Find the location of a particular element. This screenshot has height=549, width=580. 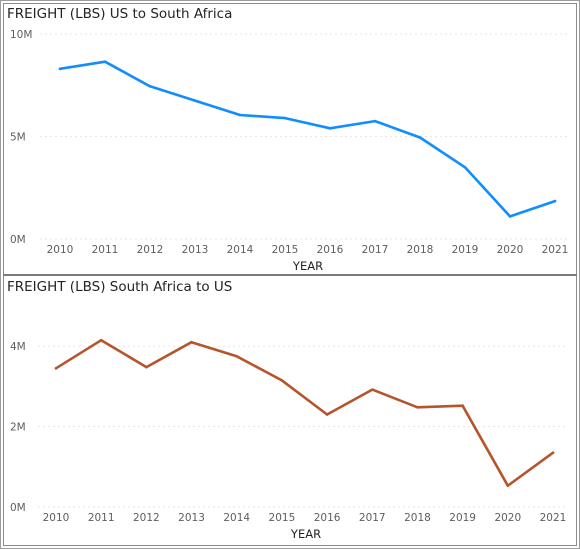

y-tick-label: 10M is located at coordinates (21, 35).